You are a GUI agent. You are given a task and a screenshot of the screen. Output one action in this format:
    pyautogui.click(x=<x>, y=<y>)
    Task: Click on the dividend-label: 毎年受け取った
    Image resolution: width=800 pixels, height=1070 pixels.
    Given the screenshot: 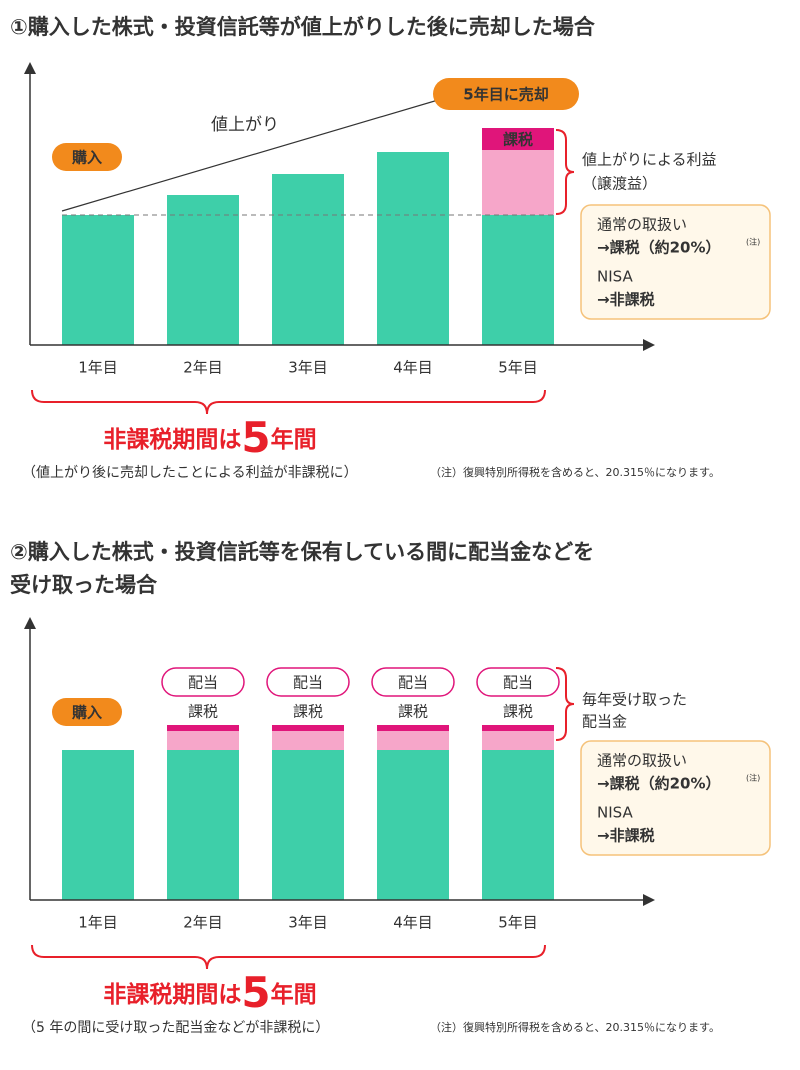 What is the action you would take?
    pyautogui.click(x=634, y=700)
    